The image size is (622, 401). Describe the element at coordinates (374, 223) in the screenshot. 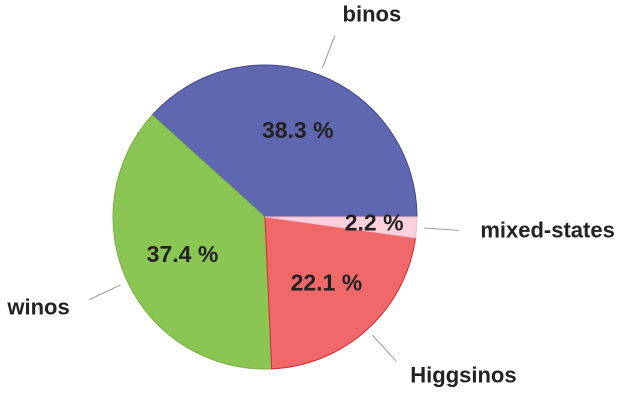

I see `value-label: 2.2 %` at that location.